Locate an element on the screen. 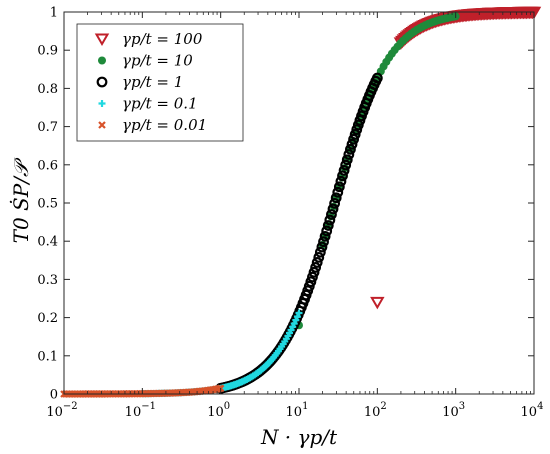 Image resolution: width=550 pixels, height=454 pixels. legend-box is located at coordinates (160, 82).